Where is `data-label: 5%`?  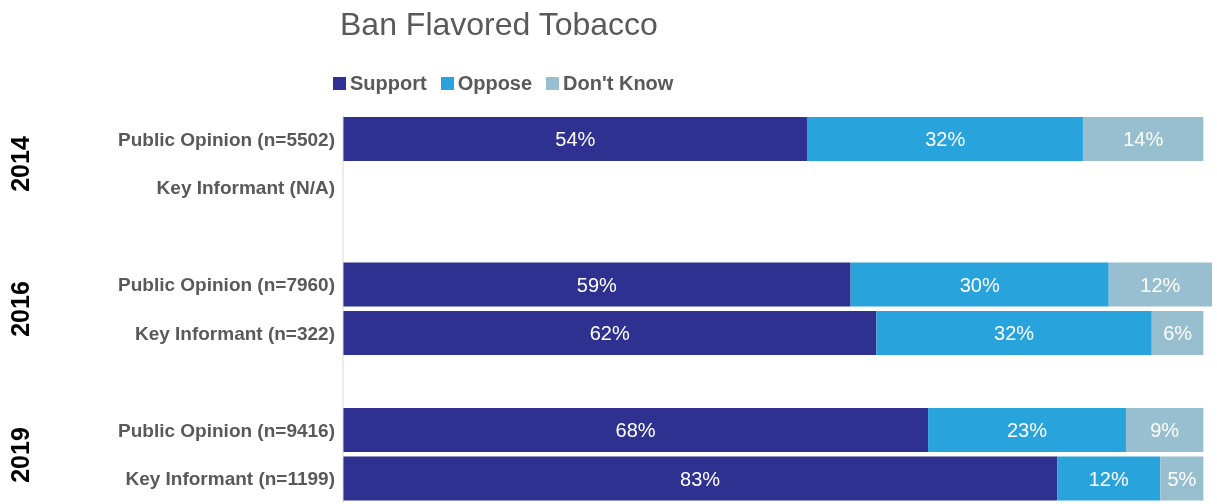
data-label: 5% is located at coordinates (1182, 478).